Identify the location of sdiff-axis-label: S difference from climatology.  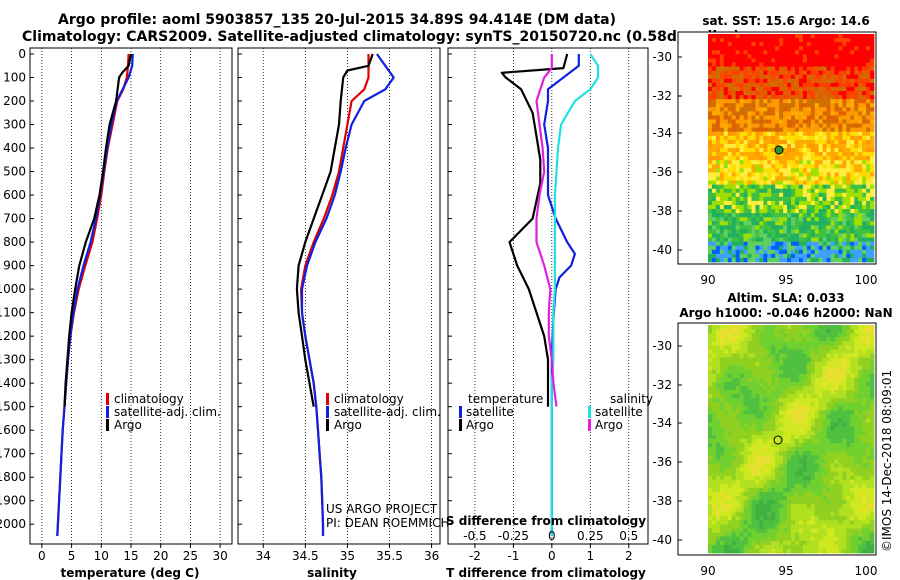
(546, 521).